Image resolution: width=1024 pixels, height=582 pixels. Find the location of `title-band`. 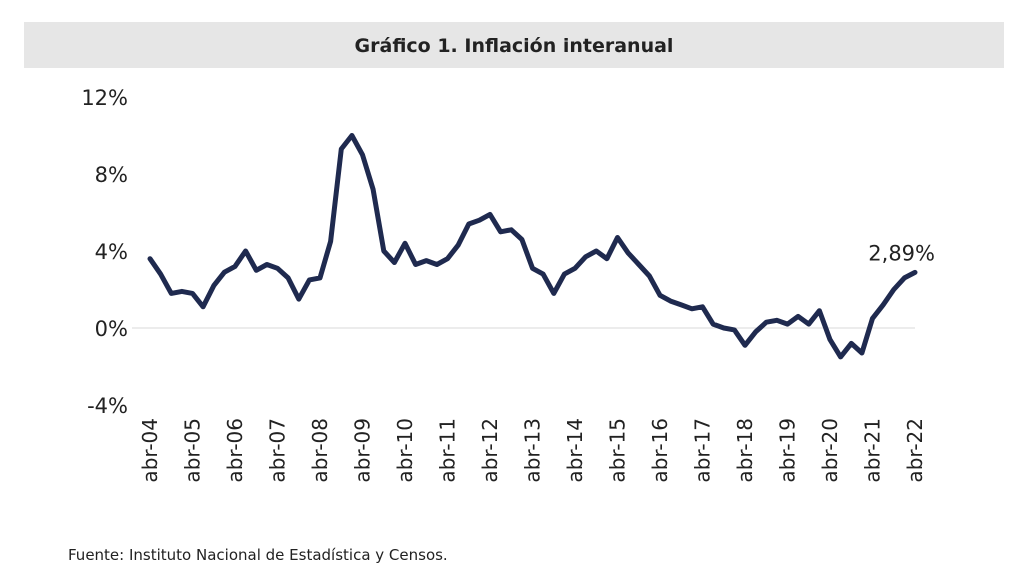

title-band is located at coordinates (514, 45).